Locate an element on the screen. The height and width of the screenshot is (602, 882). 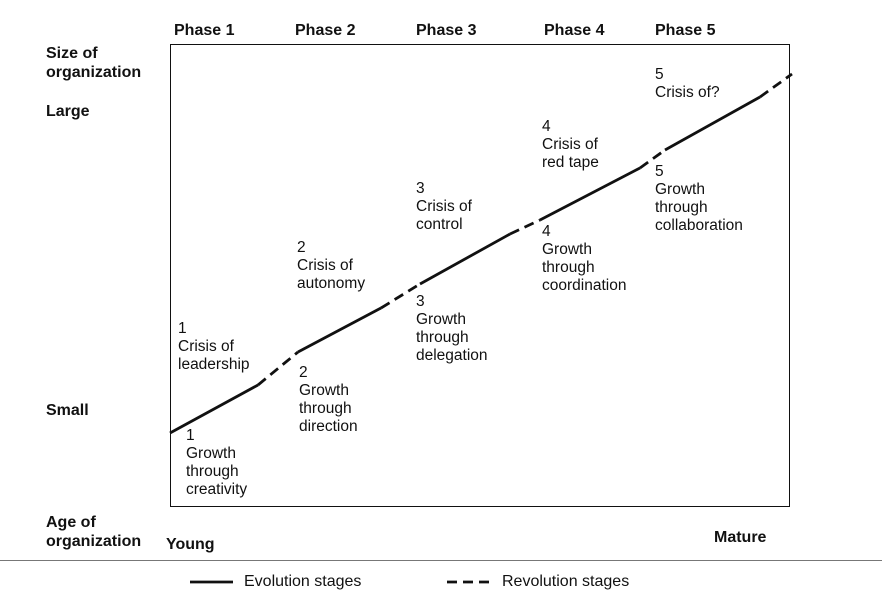
phase-5-label: Phase 5 is located at coordinates (685, 30).